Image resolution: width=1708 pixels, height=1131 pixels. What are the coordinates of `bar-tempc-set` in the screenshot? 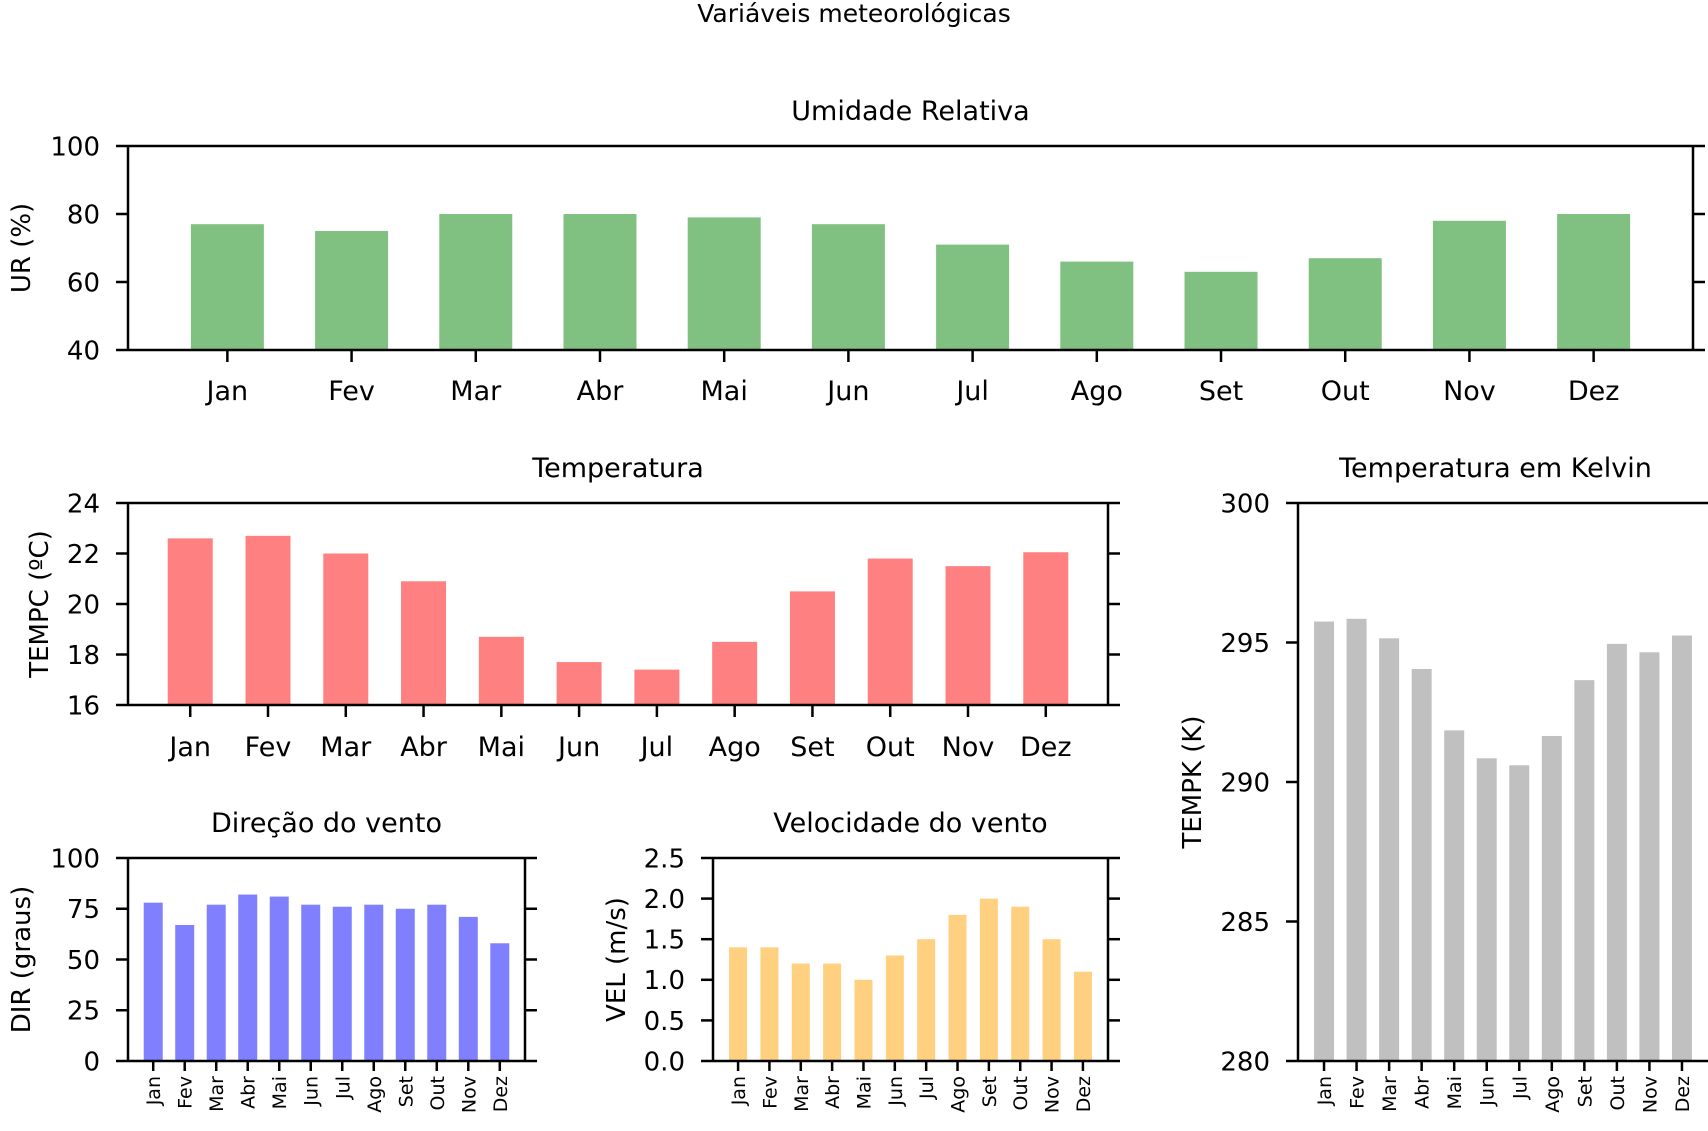 It's located at (812, 648).